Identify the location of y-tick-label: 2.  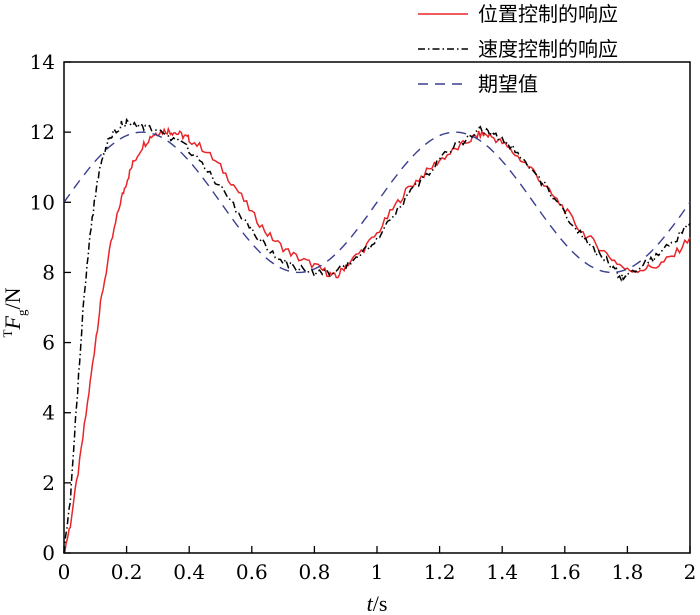
(48, 483).